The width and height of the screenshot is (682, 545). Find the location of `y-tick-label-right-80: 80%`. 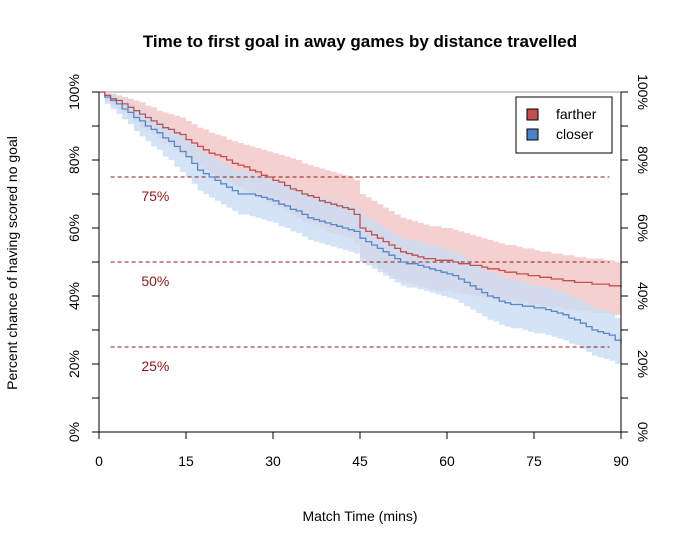

y-tick-label-right-80: 80% is located at coordinates (643, 160).